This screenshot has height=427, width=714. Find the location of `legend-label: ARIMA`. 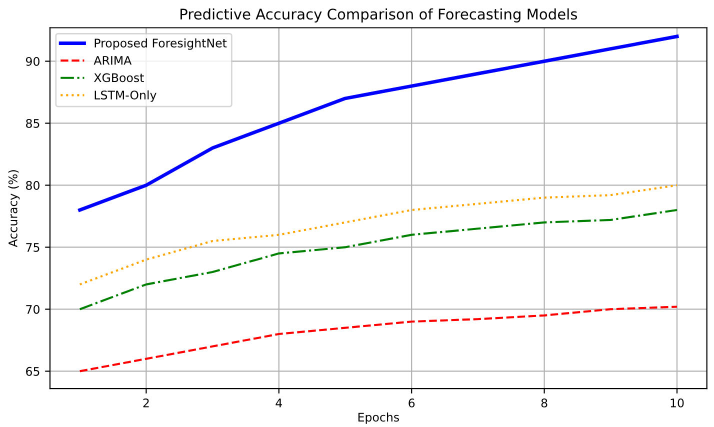

legend-label: ARIMA is located at coordinates (113, 60).